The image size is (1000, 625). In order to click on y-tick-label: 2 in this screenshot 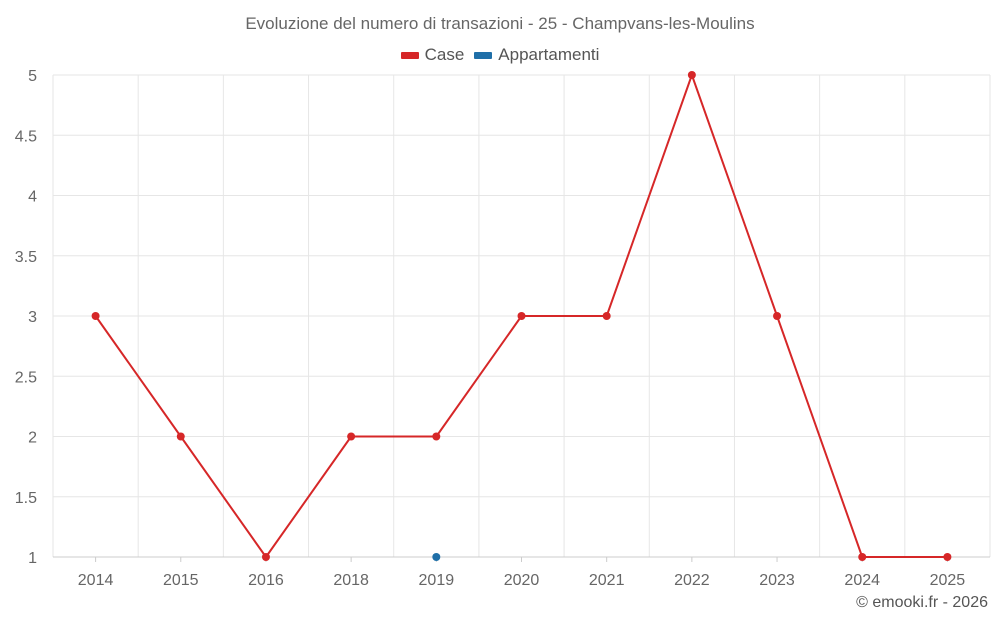, I will do `click(32, 438)`.